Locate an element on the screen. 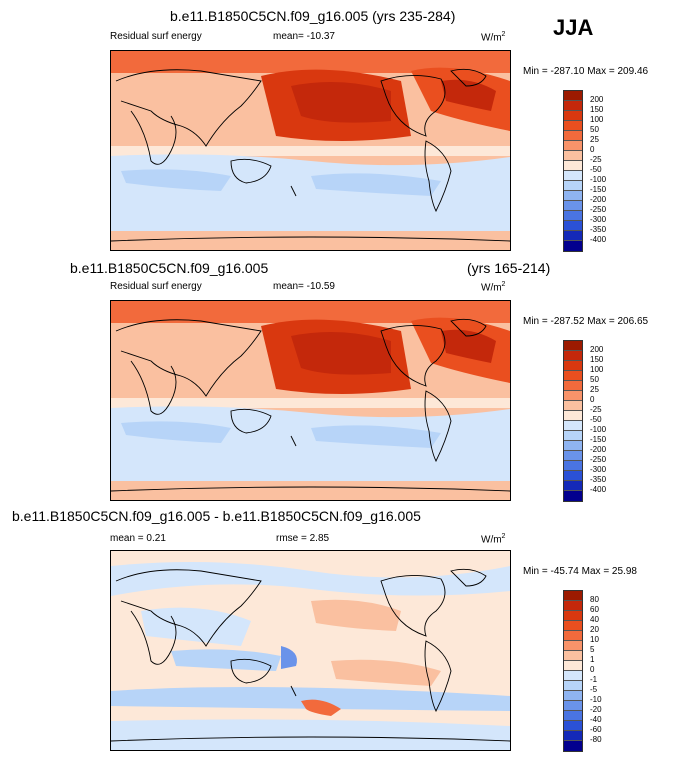  panel2-minmax: Min = -287.52 Max = 206.65 is located at coordinates (586, 321).